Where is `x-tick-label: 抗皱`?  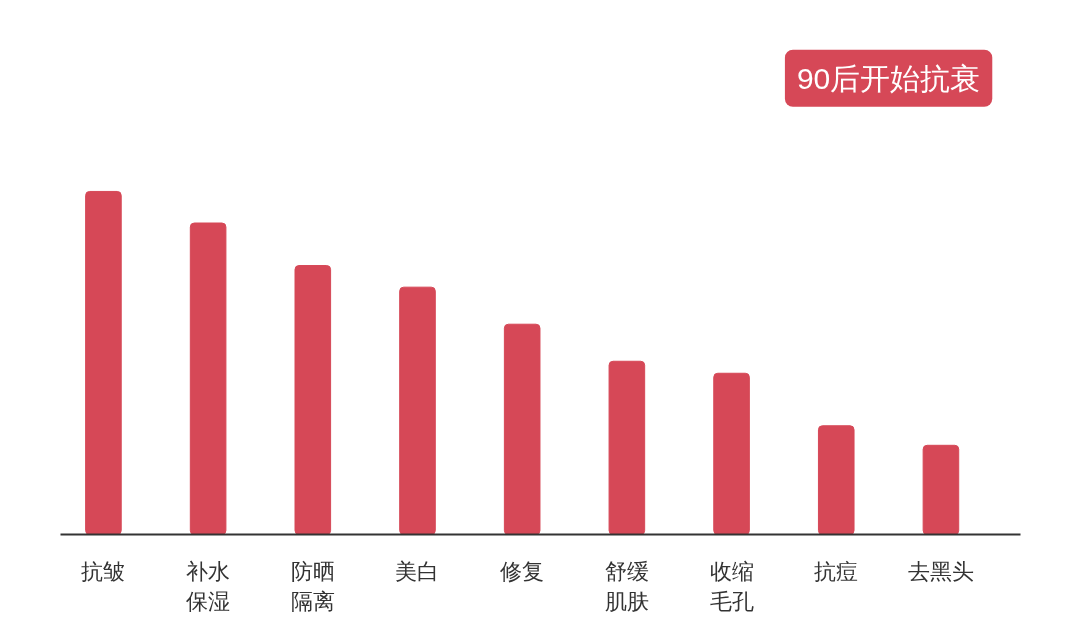 x-tick-label: 抗皱 is located at coordinates (103, 571).